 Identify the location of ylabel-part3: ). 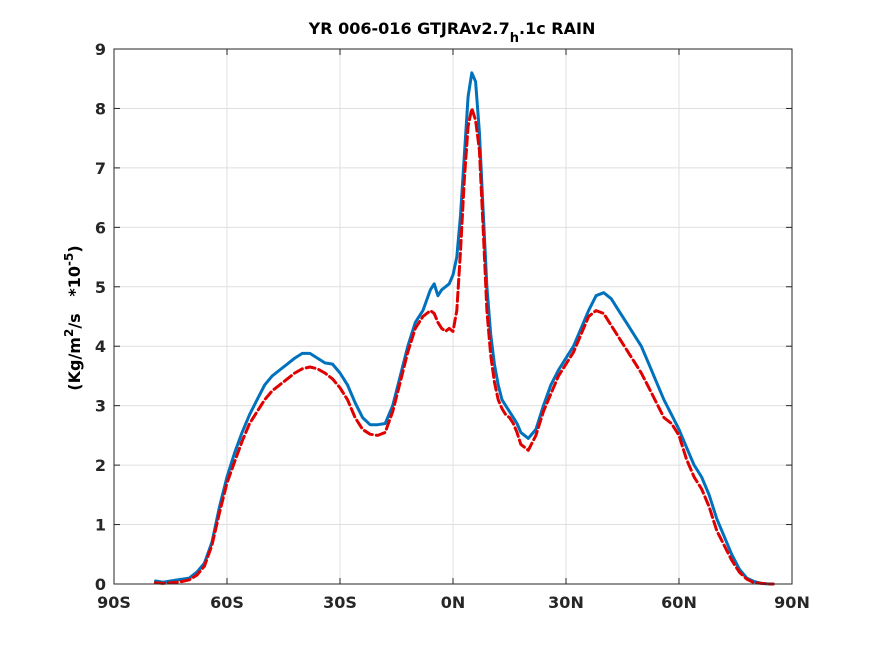
(74, 248).